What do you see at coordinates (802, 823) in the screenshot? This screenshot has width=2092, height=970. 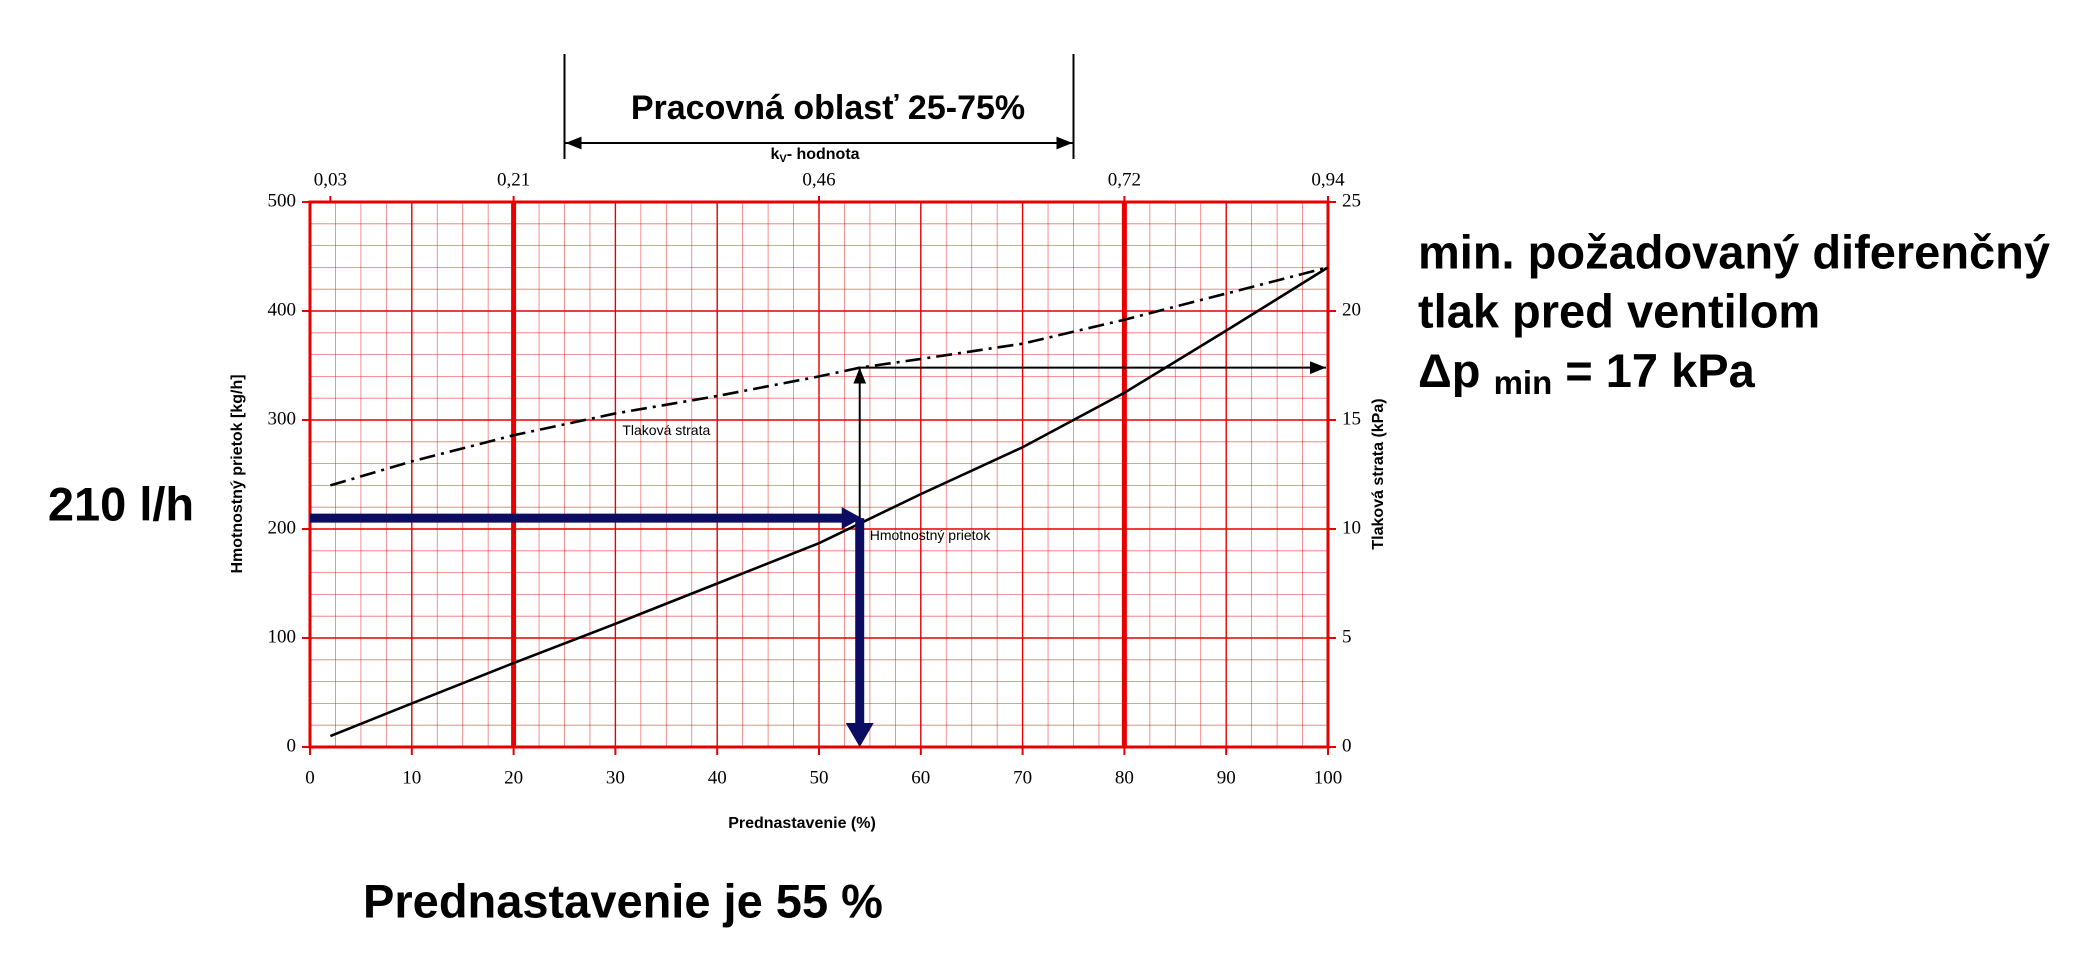 I see `x-axis-title: Prednastavenie (%)` at bounding box center [802, 823].